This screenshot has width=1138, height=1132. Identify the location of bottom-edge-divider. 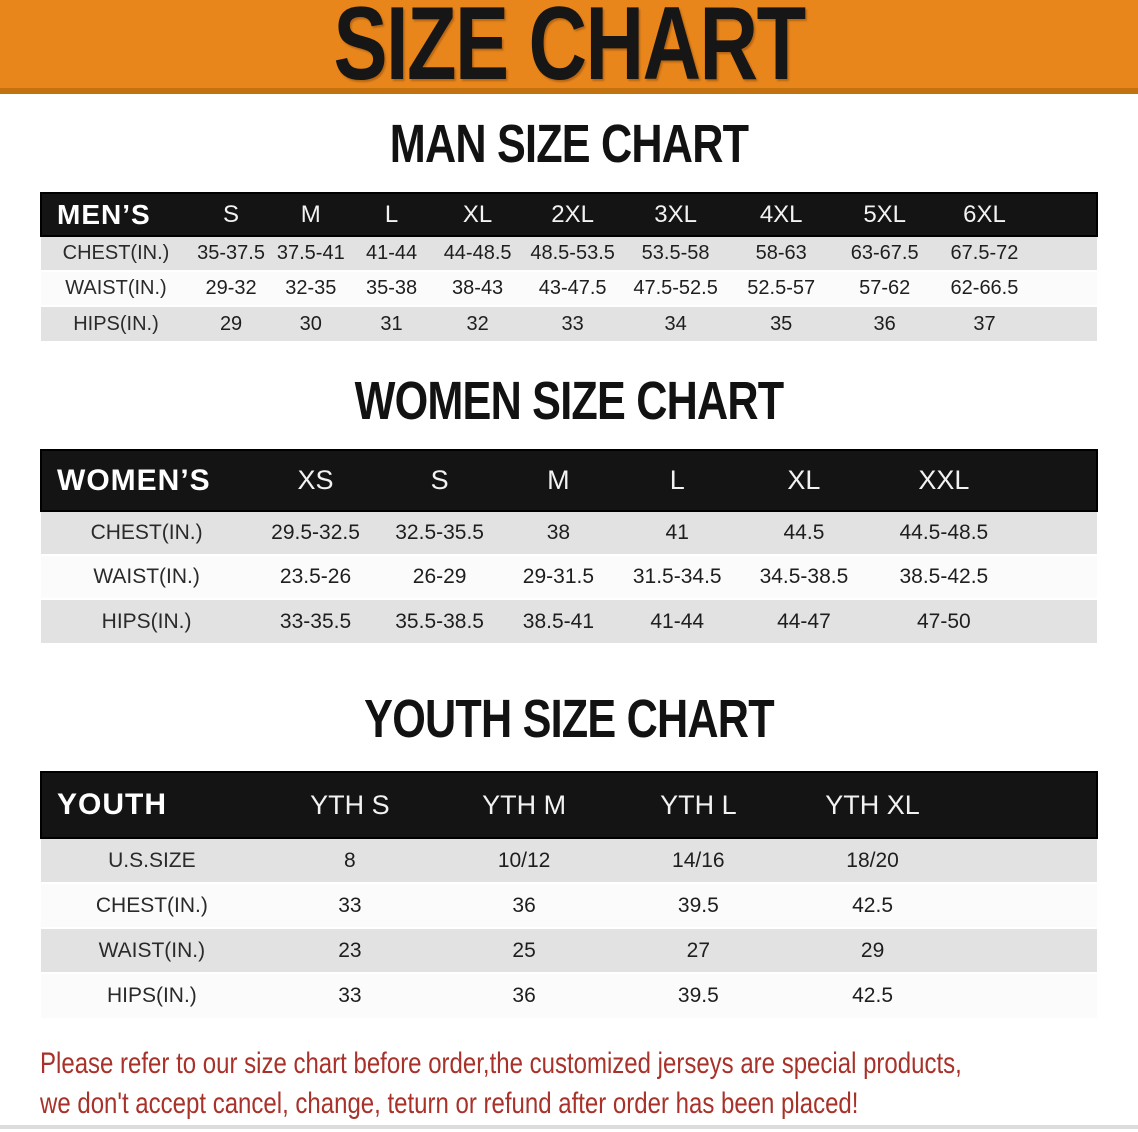
(569, 1127).